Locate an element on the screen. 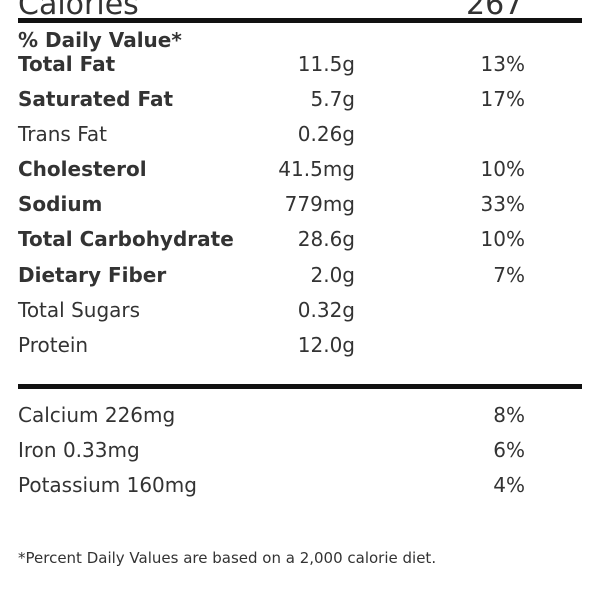 The image size is (600, 600). nutrient-amount: 12.0g is located at coordinates (326, 344).